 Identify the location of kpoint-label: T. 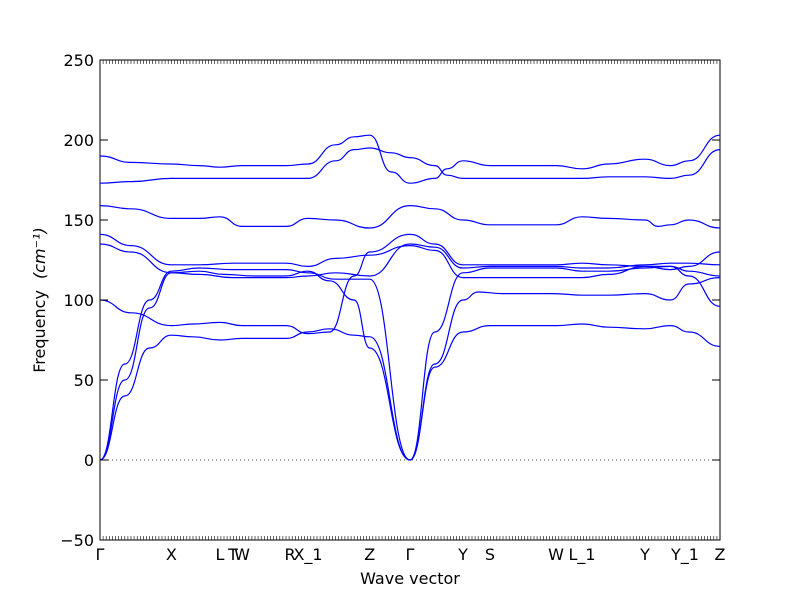
(232, 554).